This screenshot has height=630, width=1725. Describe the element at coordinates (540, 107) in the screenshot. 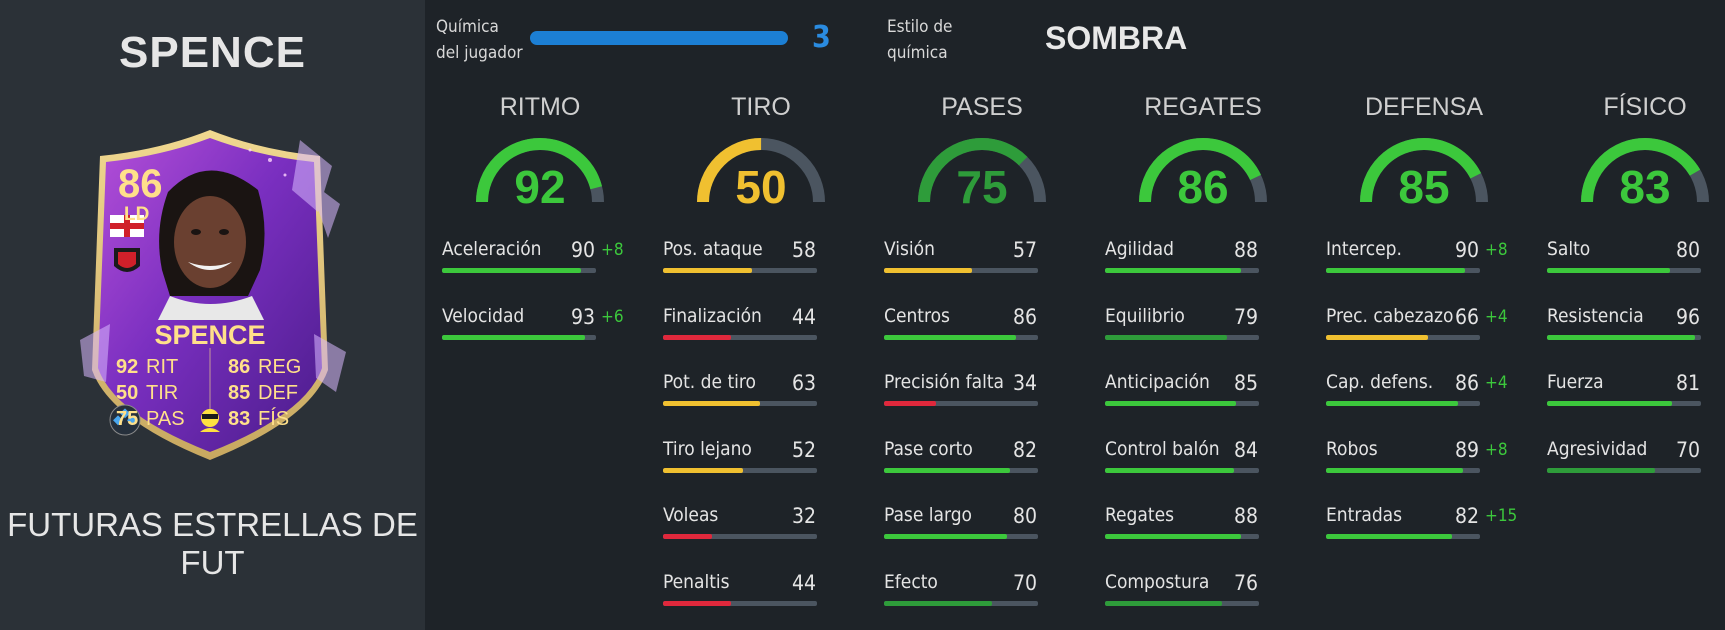

I see `category-title: RITMO` at that location.